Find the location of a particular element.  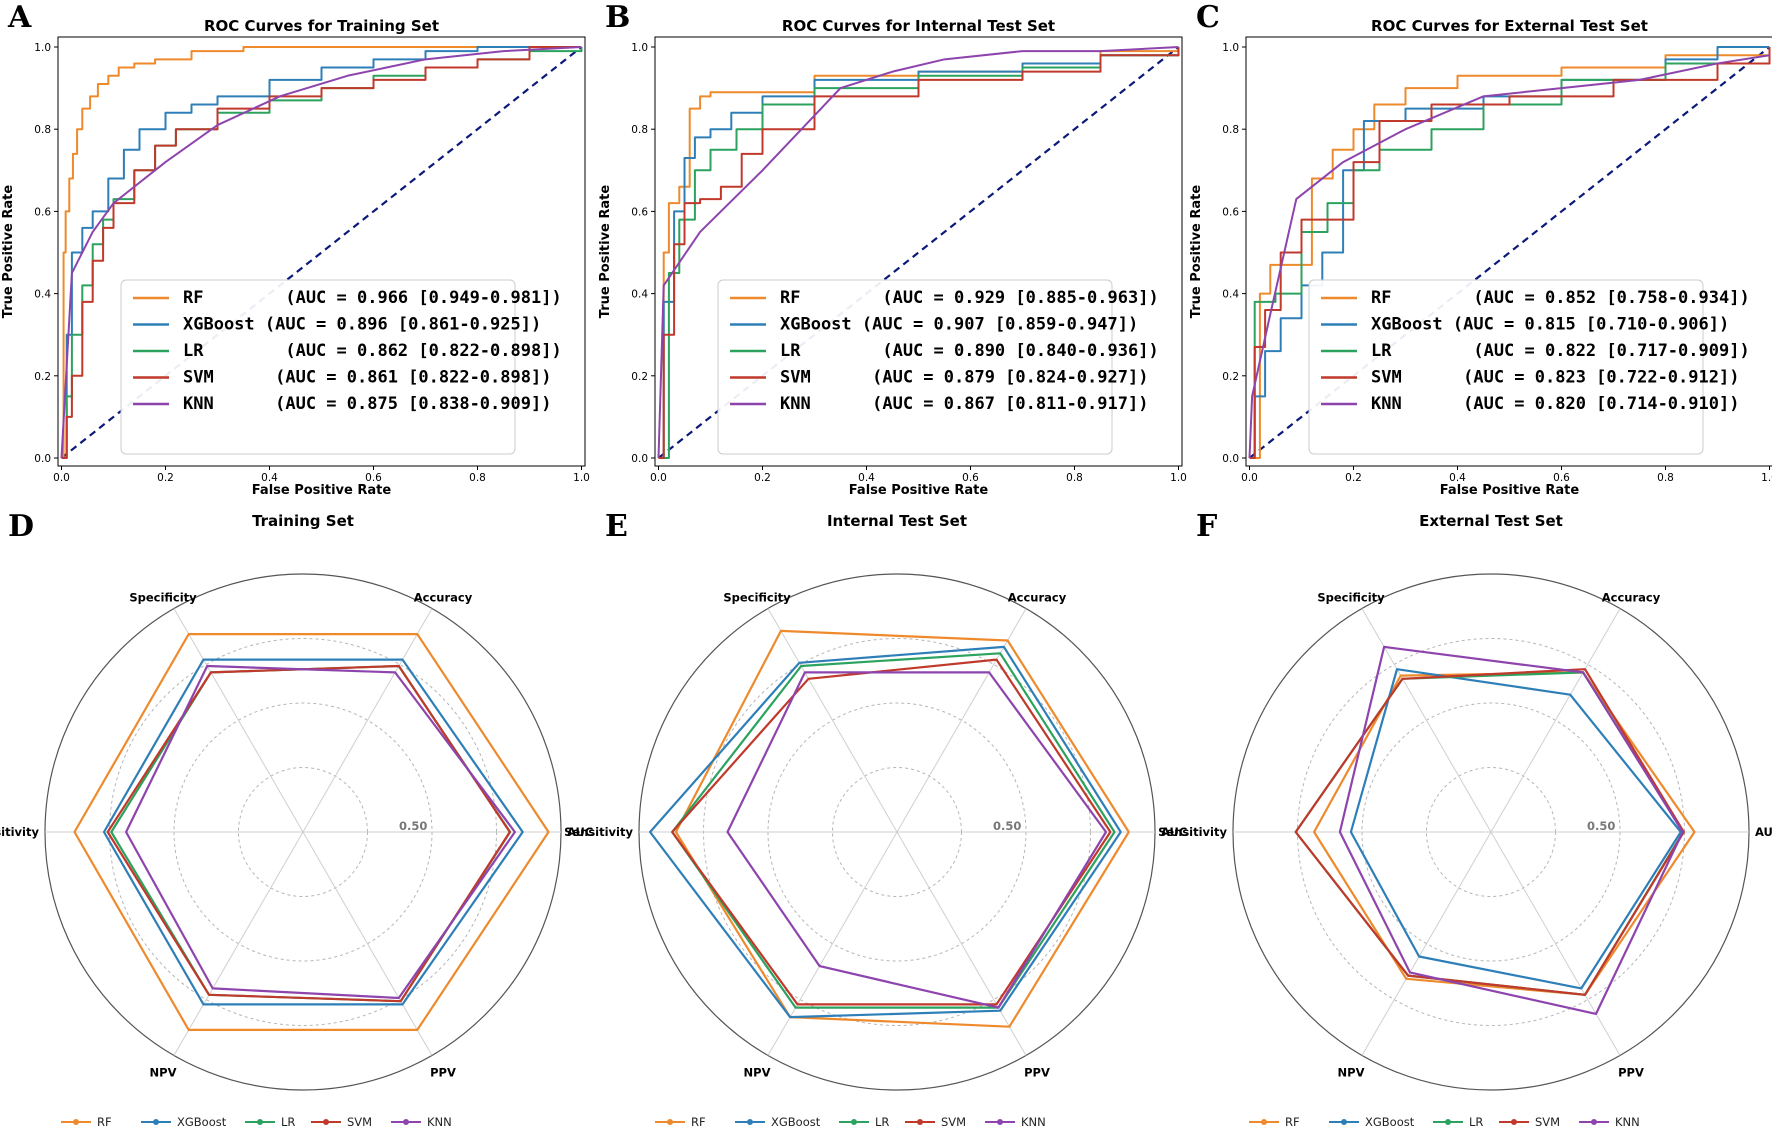

panel-letter: F is located at coordinates (1206, 526).